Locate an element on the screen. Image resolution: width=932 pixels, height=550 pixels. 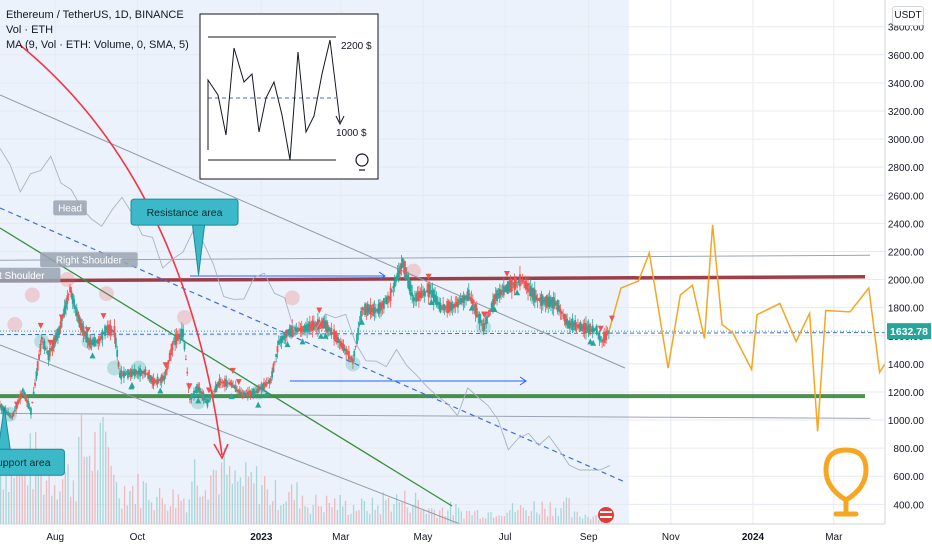
red-arc-arrowhead is located at coordinates (221, 451).